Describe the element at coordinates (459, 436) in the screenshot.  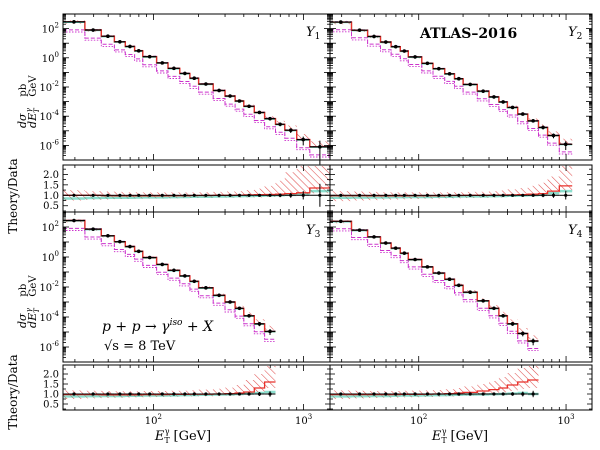
I see `x-axis-label-right: ETγ [GeV]` at that location.